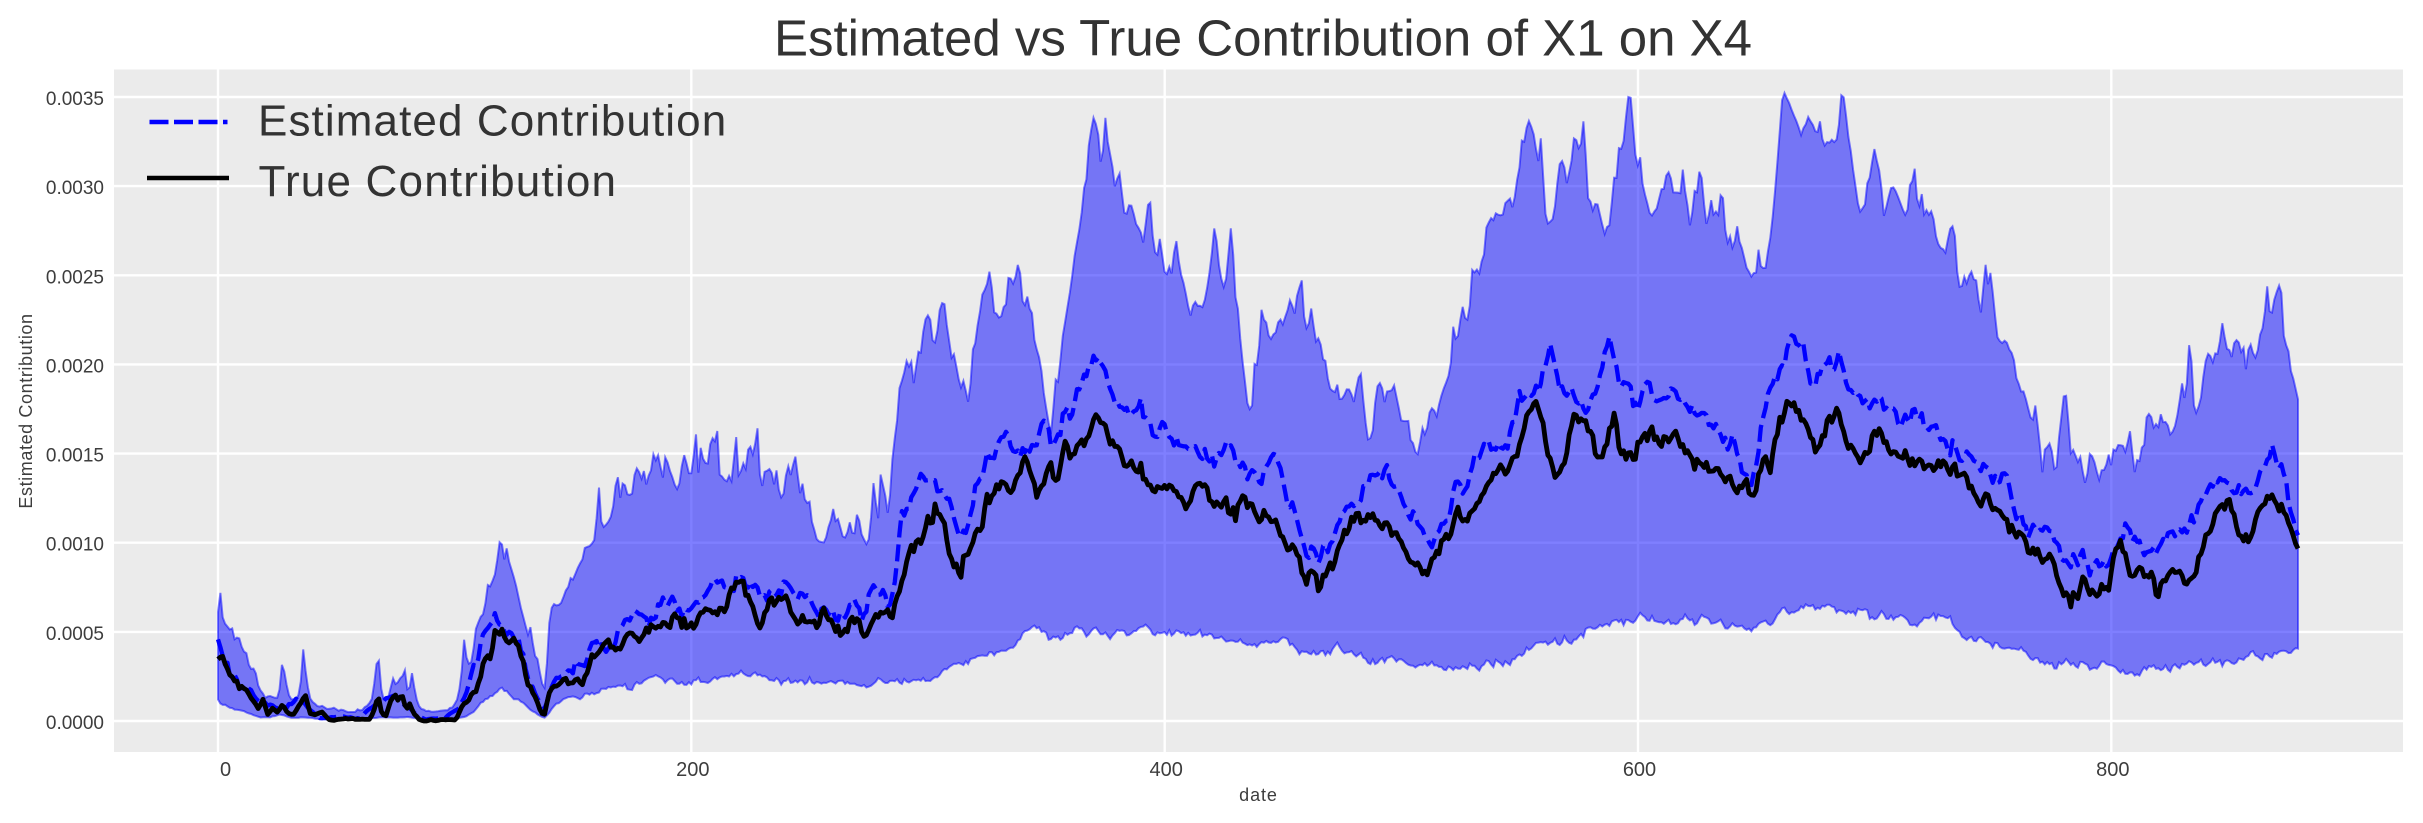 This screenshot has width=2423, height=823. What do you see at coordinates (1258, 795) in the screenshot?
I see `svg-text: date` at bounding box center [1258, 795].